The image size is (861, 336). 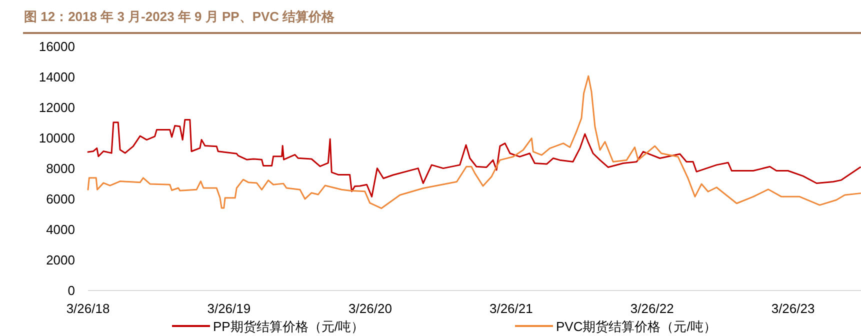 I want to click on x-tick-label: 3/26/21, so click(x=511, y=308).